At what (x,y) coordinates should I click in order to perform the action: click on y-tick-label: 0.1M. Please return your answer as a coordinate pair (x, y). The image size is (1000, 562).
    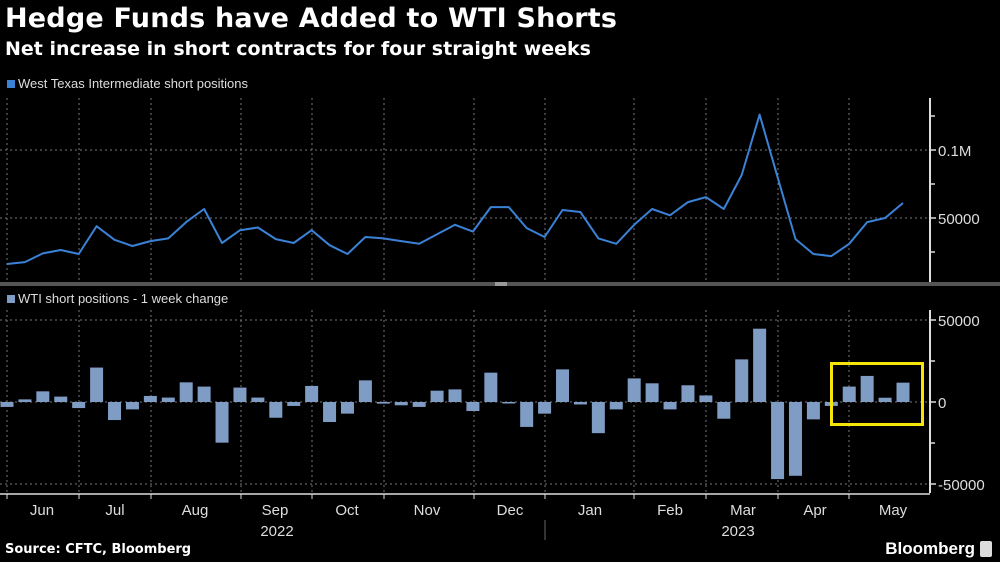
    Looking at the image, I should click on (954, 151).